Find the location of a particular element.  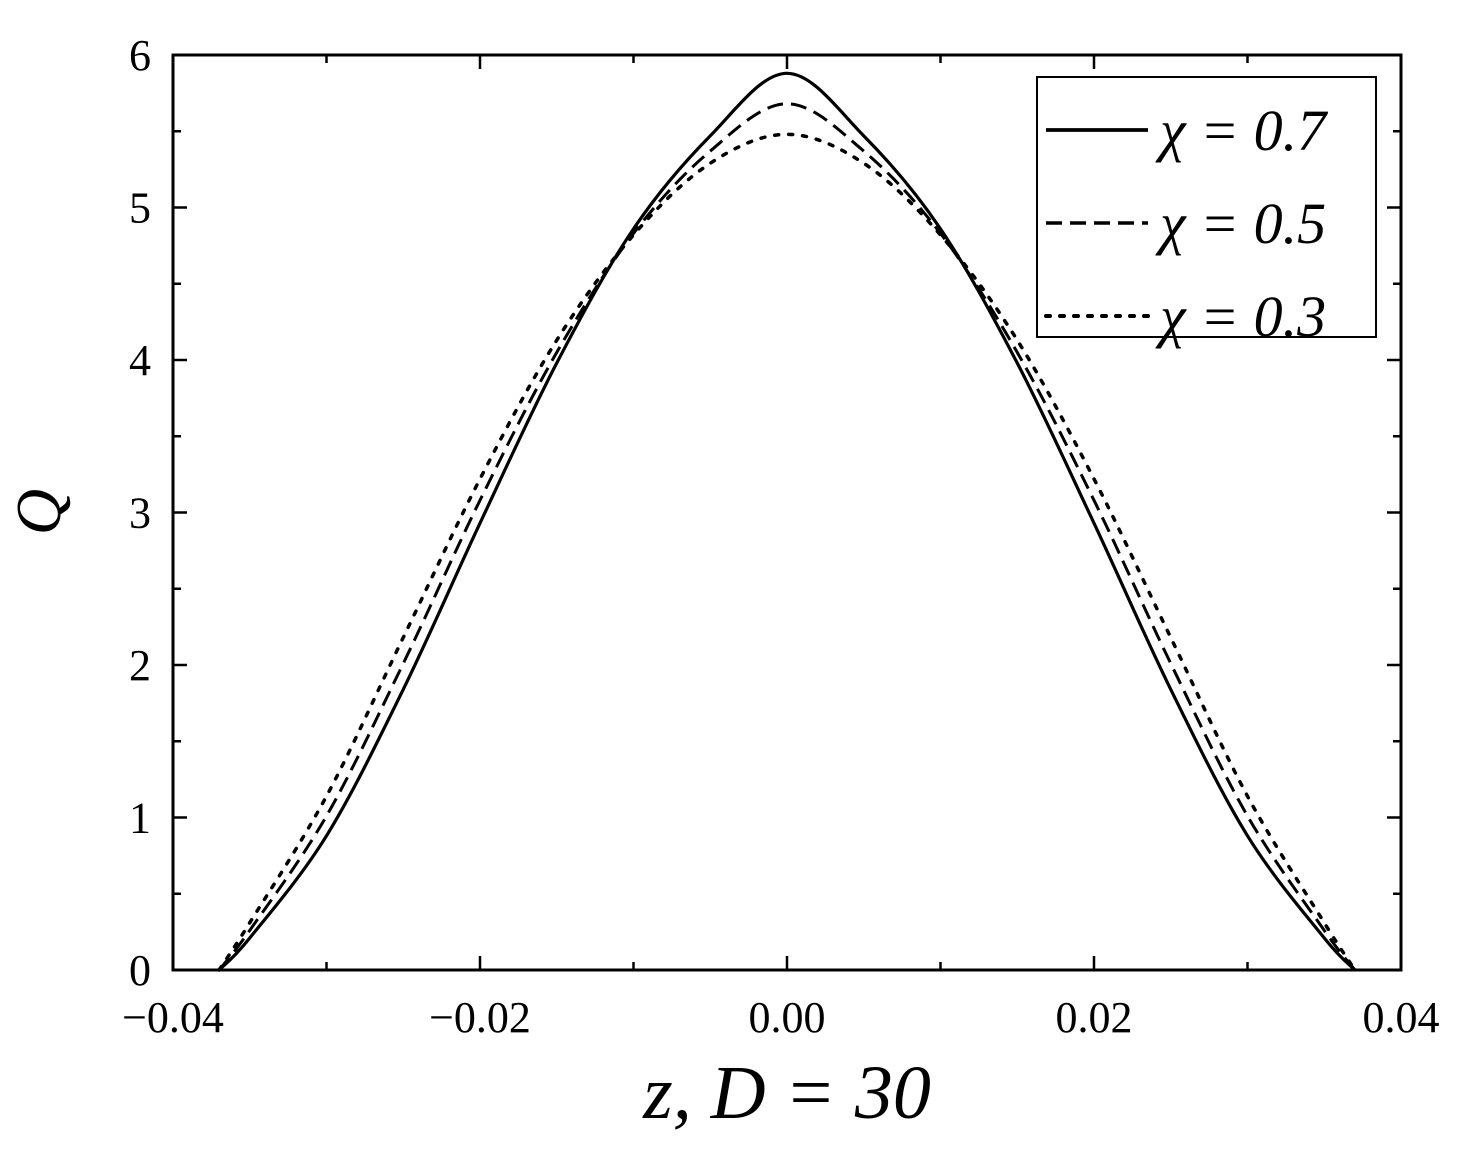

x-tick-label: 0.00 is located at coordinates (787, 1017).